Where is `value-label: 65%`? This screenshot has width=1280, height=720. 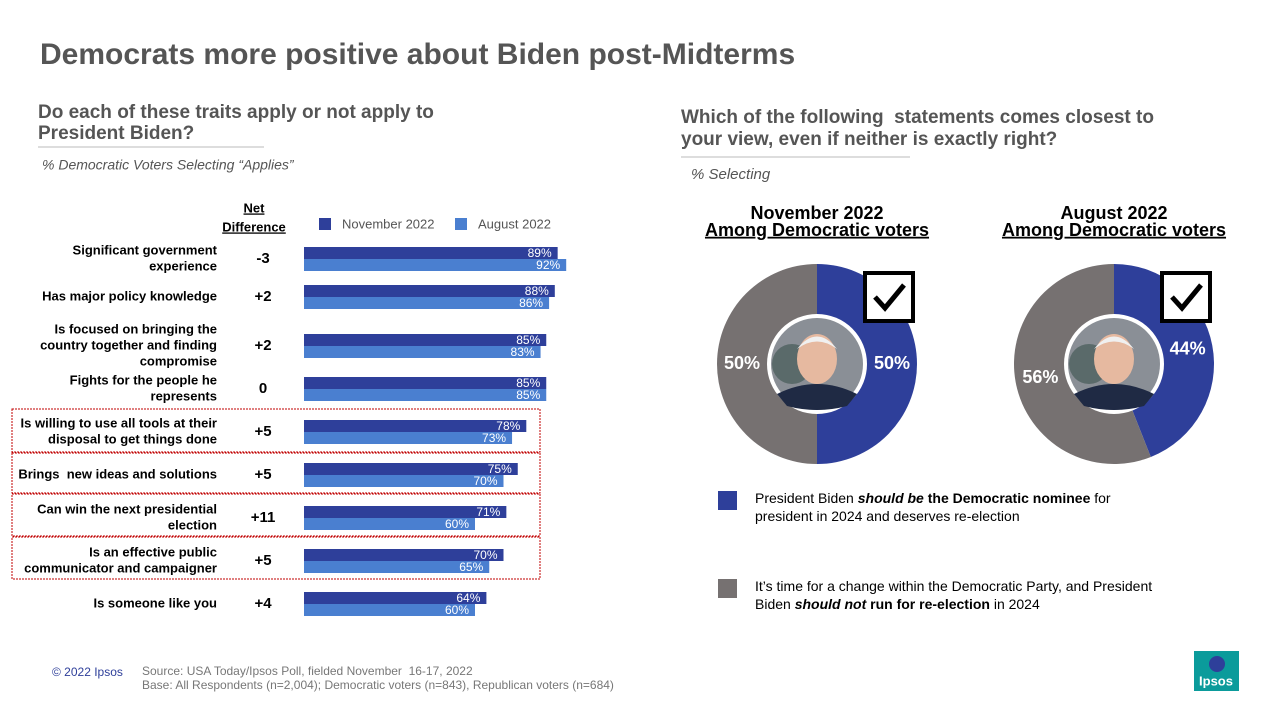
value-label: 65% is located at coordinates (471, 567).